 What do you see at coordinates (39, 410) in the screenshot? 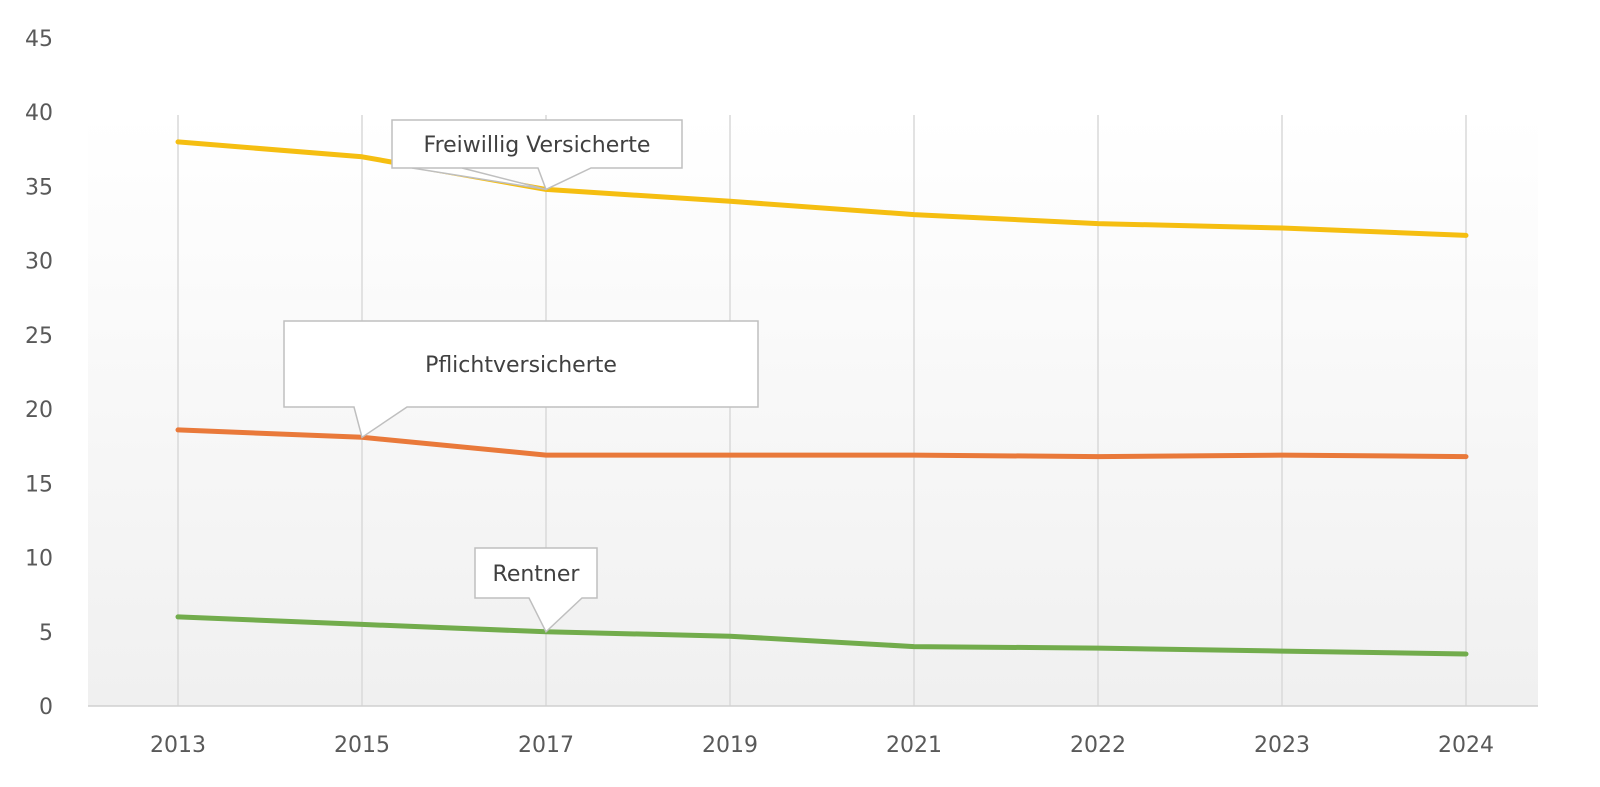
I see `y-tick-label: 20` at bounding box center [39, 410].